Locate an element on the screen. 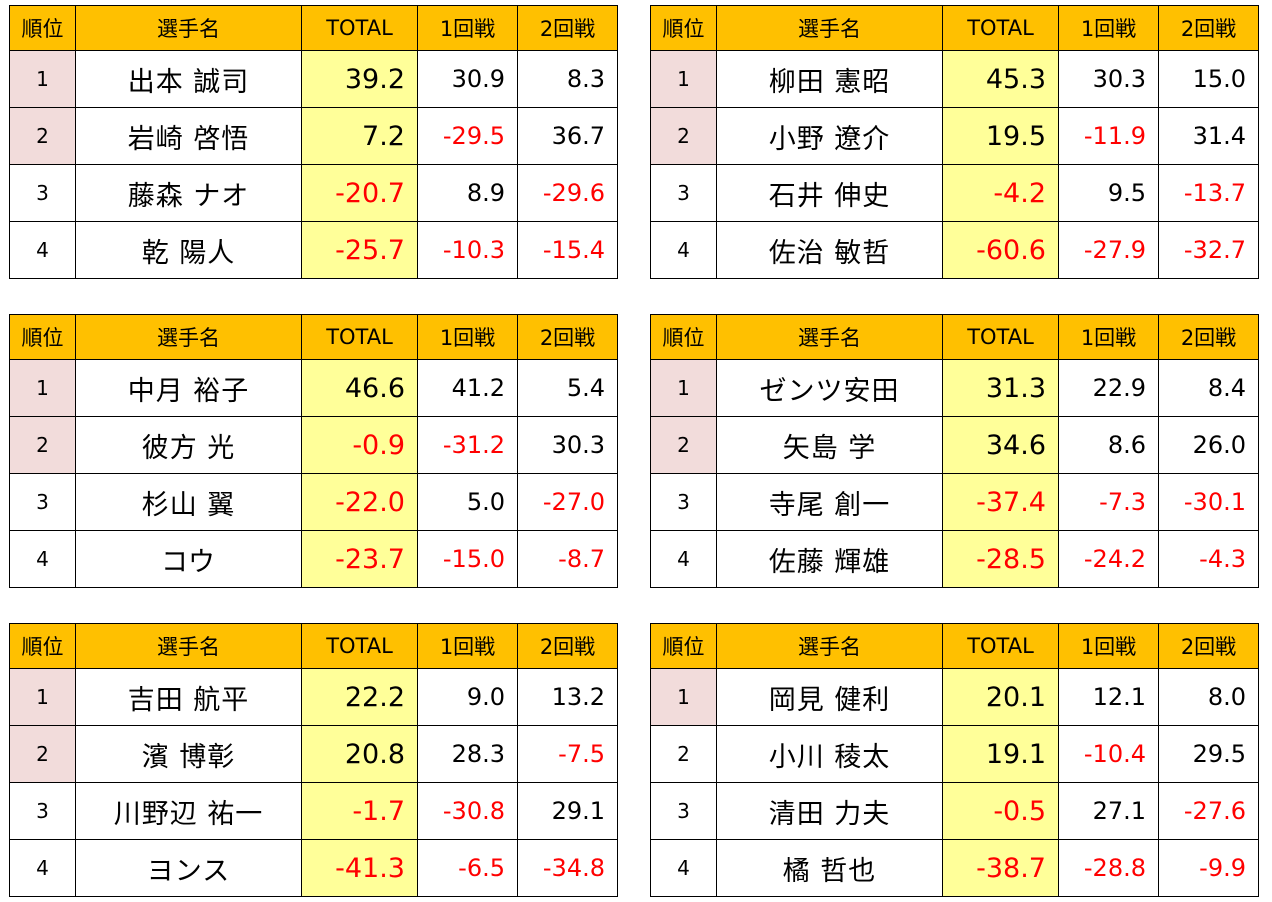 The image size is (1272, 902). round2-score: 13.2 is located at coordinates (567, 697).